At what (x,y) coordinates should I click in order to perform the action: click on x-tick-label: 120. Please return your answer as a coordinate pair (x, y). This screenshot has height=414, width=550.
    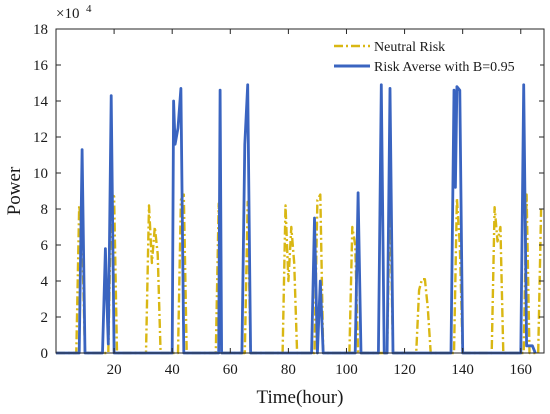
    Looking at the image, I should click on (404, 370).